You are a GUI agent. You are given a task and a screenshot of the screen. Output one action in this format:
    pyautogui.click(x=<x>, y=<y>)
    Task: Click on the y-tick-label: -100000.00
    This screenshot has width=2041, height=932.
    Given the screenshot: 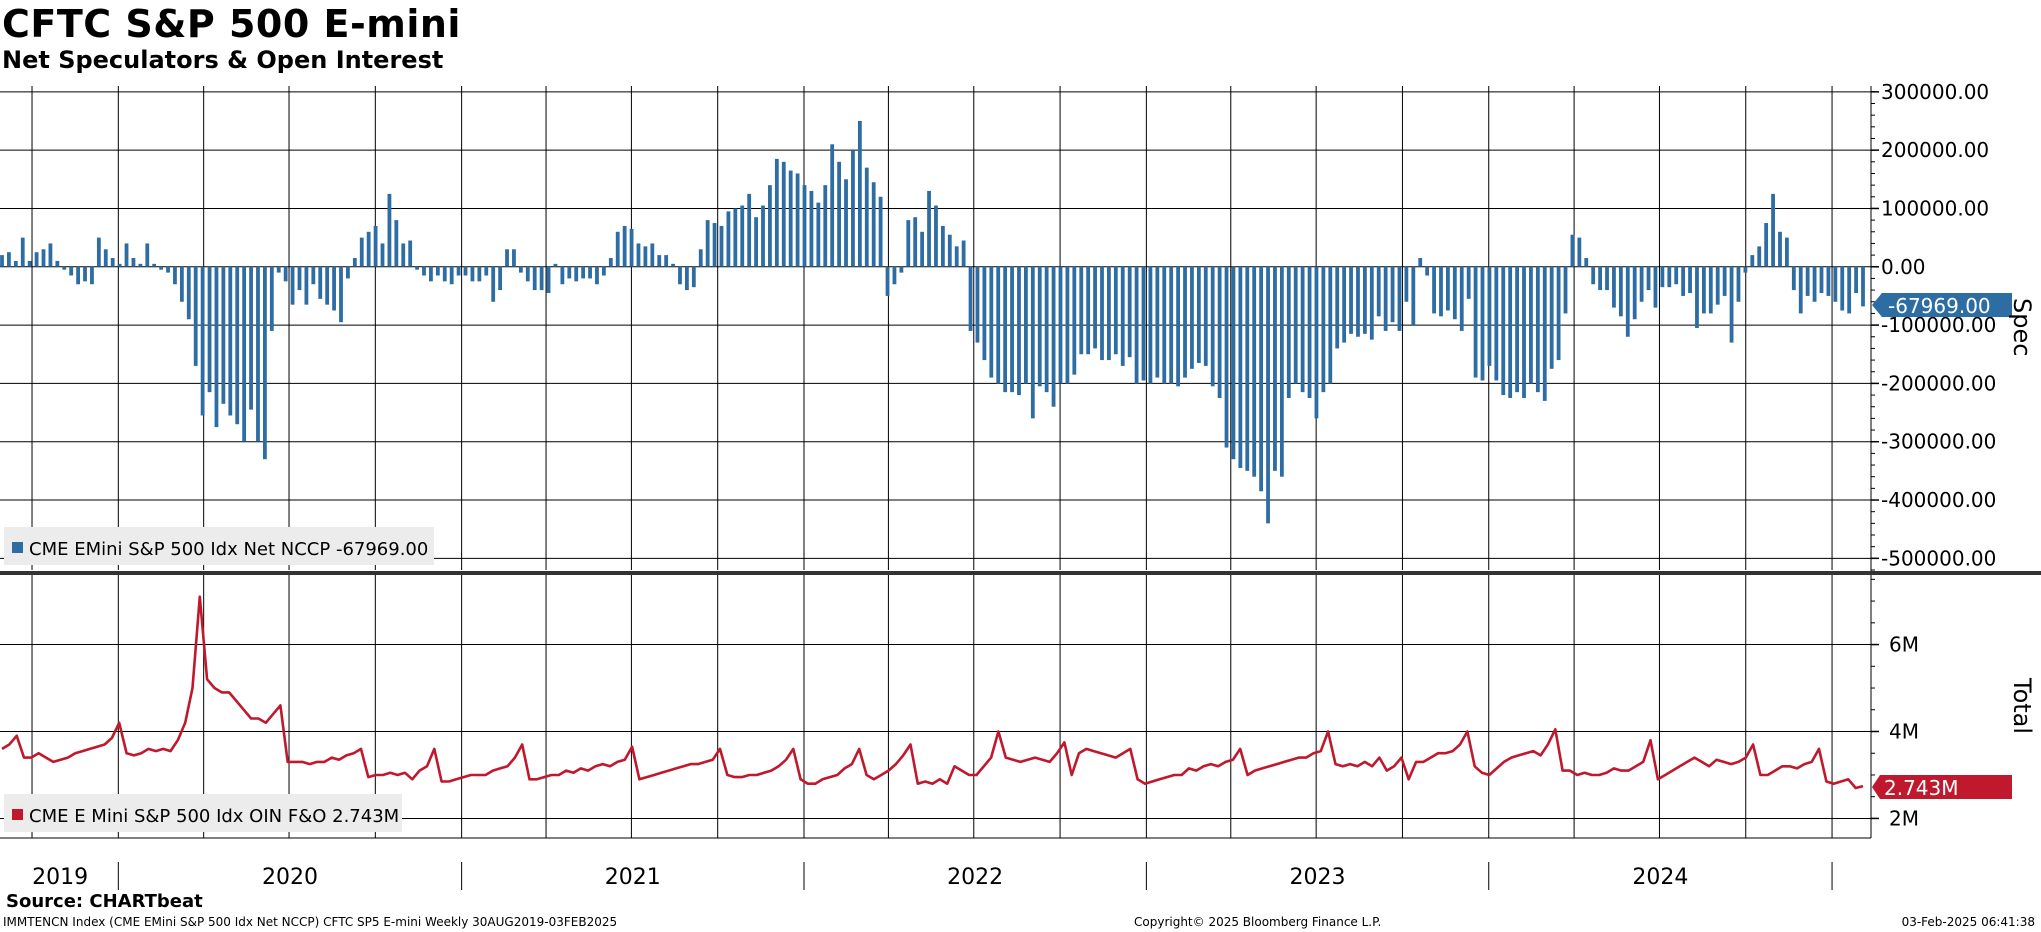 What is the action you would take?
    pyautogui.click(x=1938, y=325)
    